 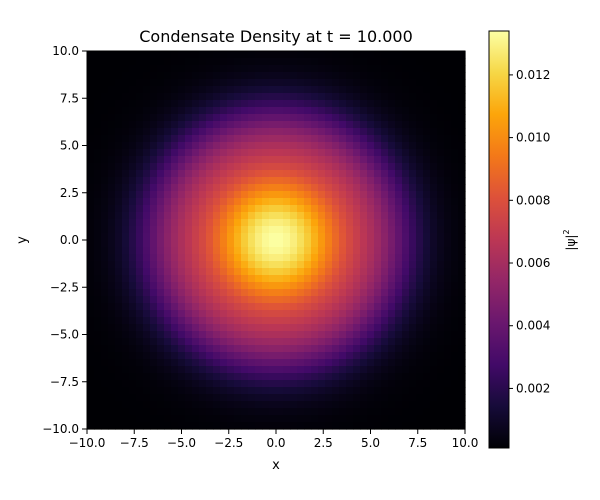 What do you see at coordinates (134, 443) in the screenshot?
I see `x-tick-label: −7.5` at bounding box center [134, 443].